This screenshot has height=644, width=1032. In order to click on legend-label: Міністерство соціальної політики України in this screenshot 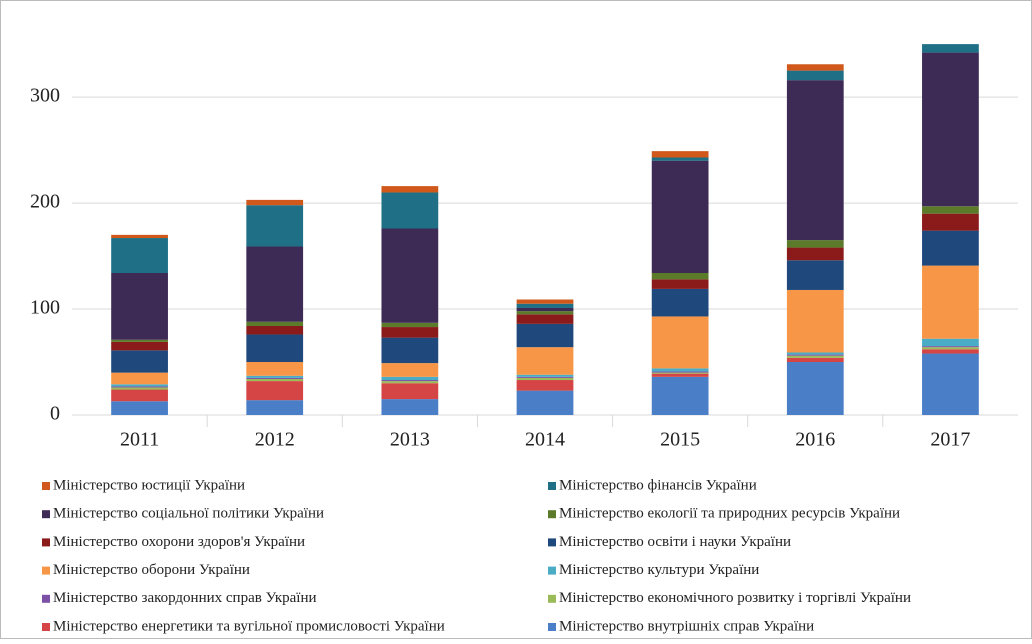, I will do `click(188, 514)`.